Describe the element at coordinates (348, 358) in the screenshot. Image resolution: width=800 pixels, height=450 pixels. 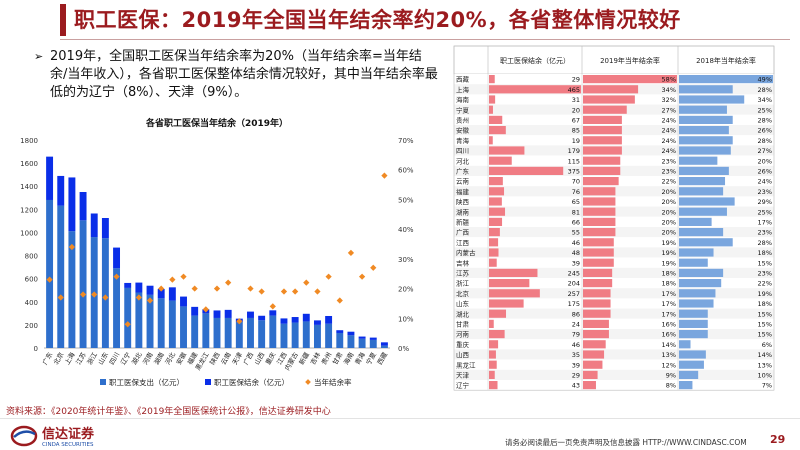
I see `x-tick-label: 海南` at that location.